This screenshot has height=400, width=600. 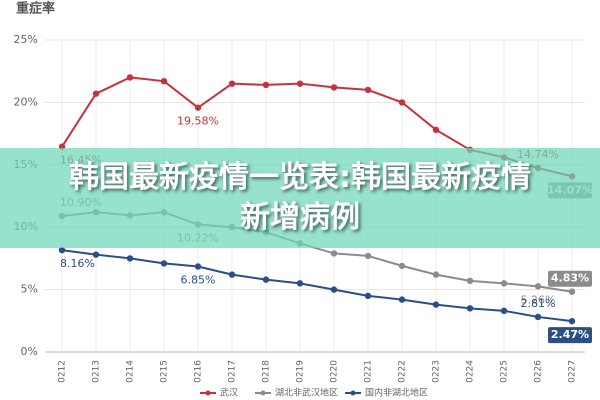 What do you see at coordinates (229, 393) in the screenshot?
I see `legend-label: 武汉` at bounding box center [229, 393].